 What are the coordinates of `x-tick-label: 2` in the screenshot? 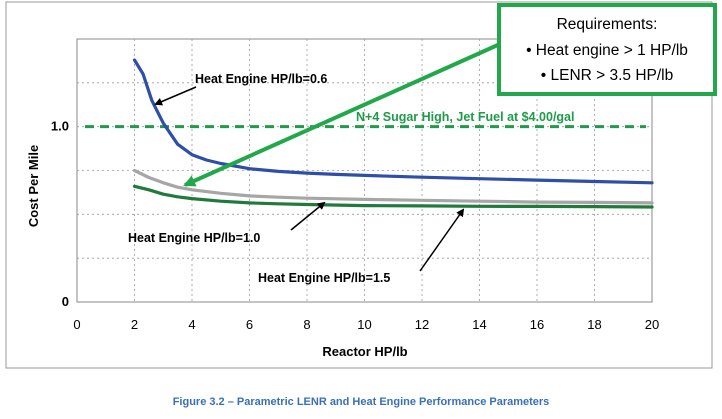 It's located at (134, 324).